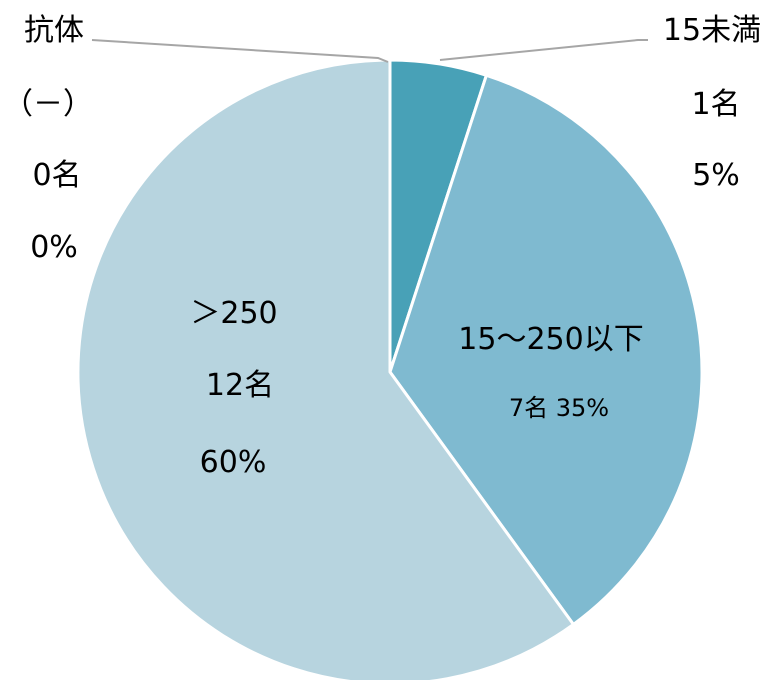 The height and width of the screenshot is (684, 773). Describe the element at coordinates (54, 30) in the screenshot. I see `data-label-s0-line1: 抗体` at that location.